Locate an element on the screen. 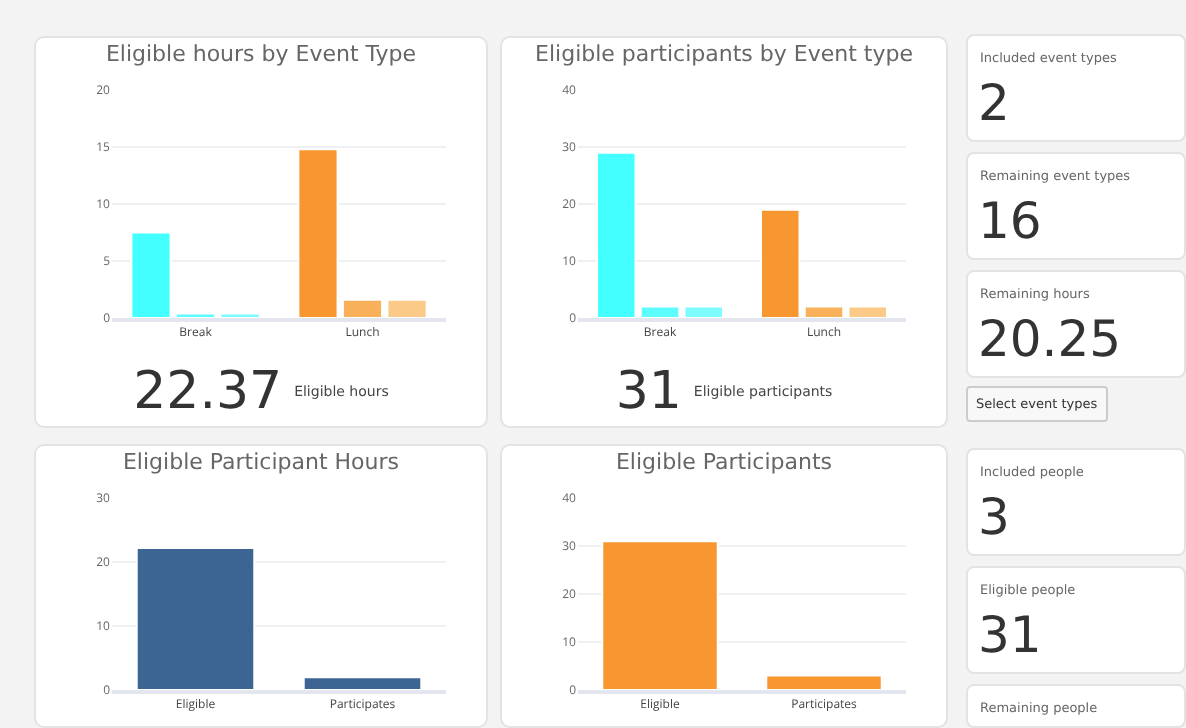  chart-title: Eligible participants by Event type is located at coordinates (724, 54).